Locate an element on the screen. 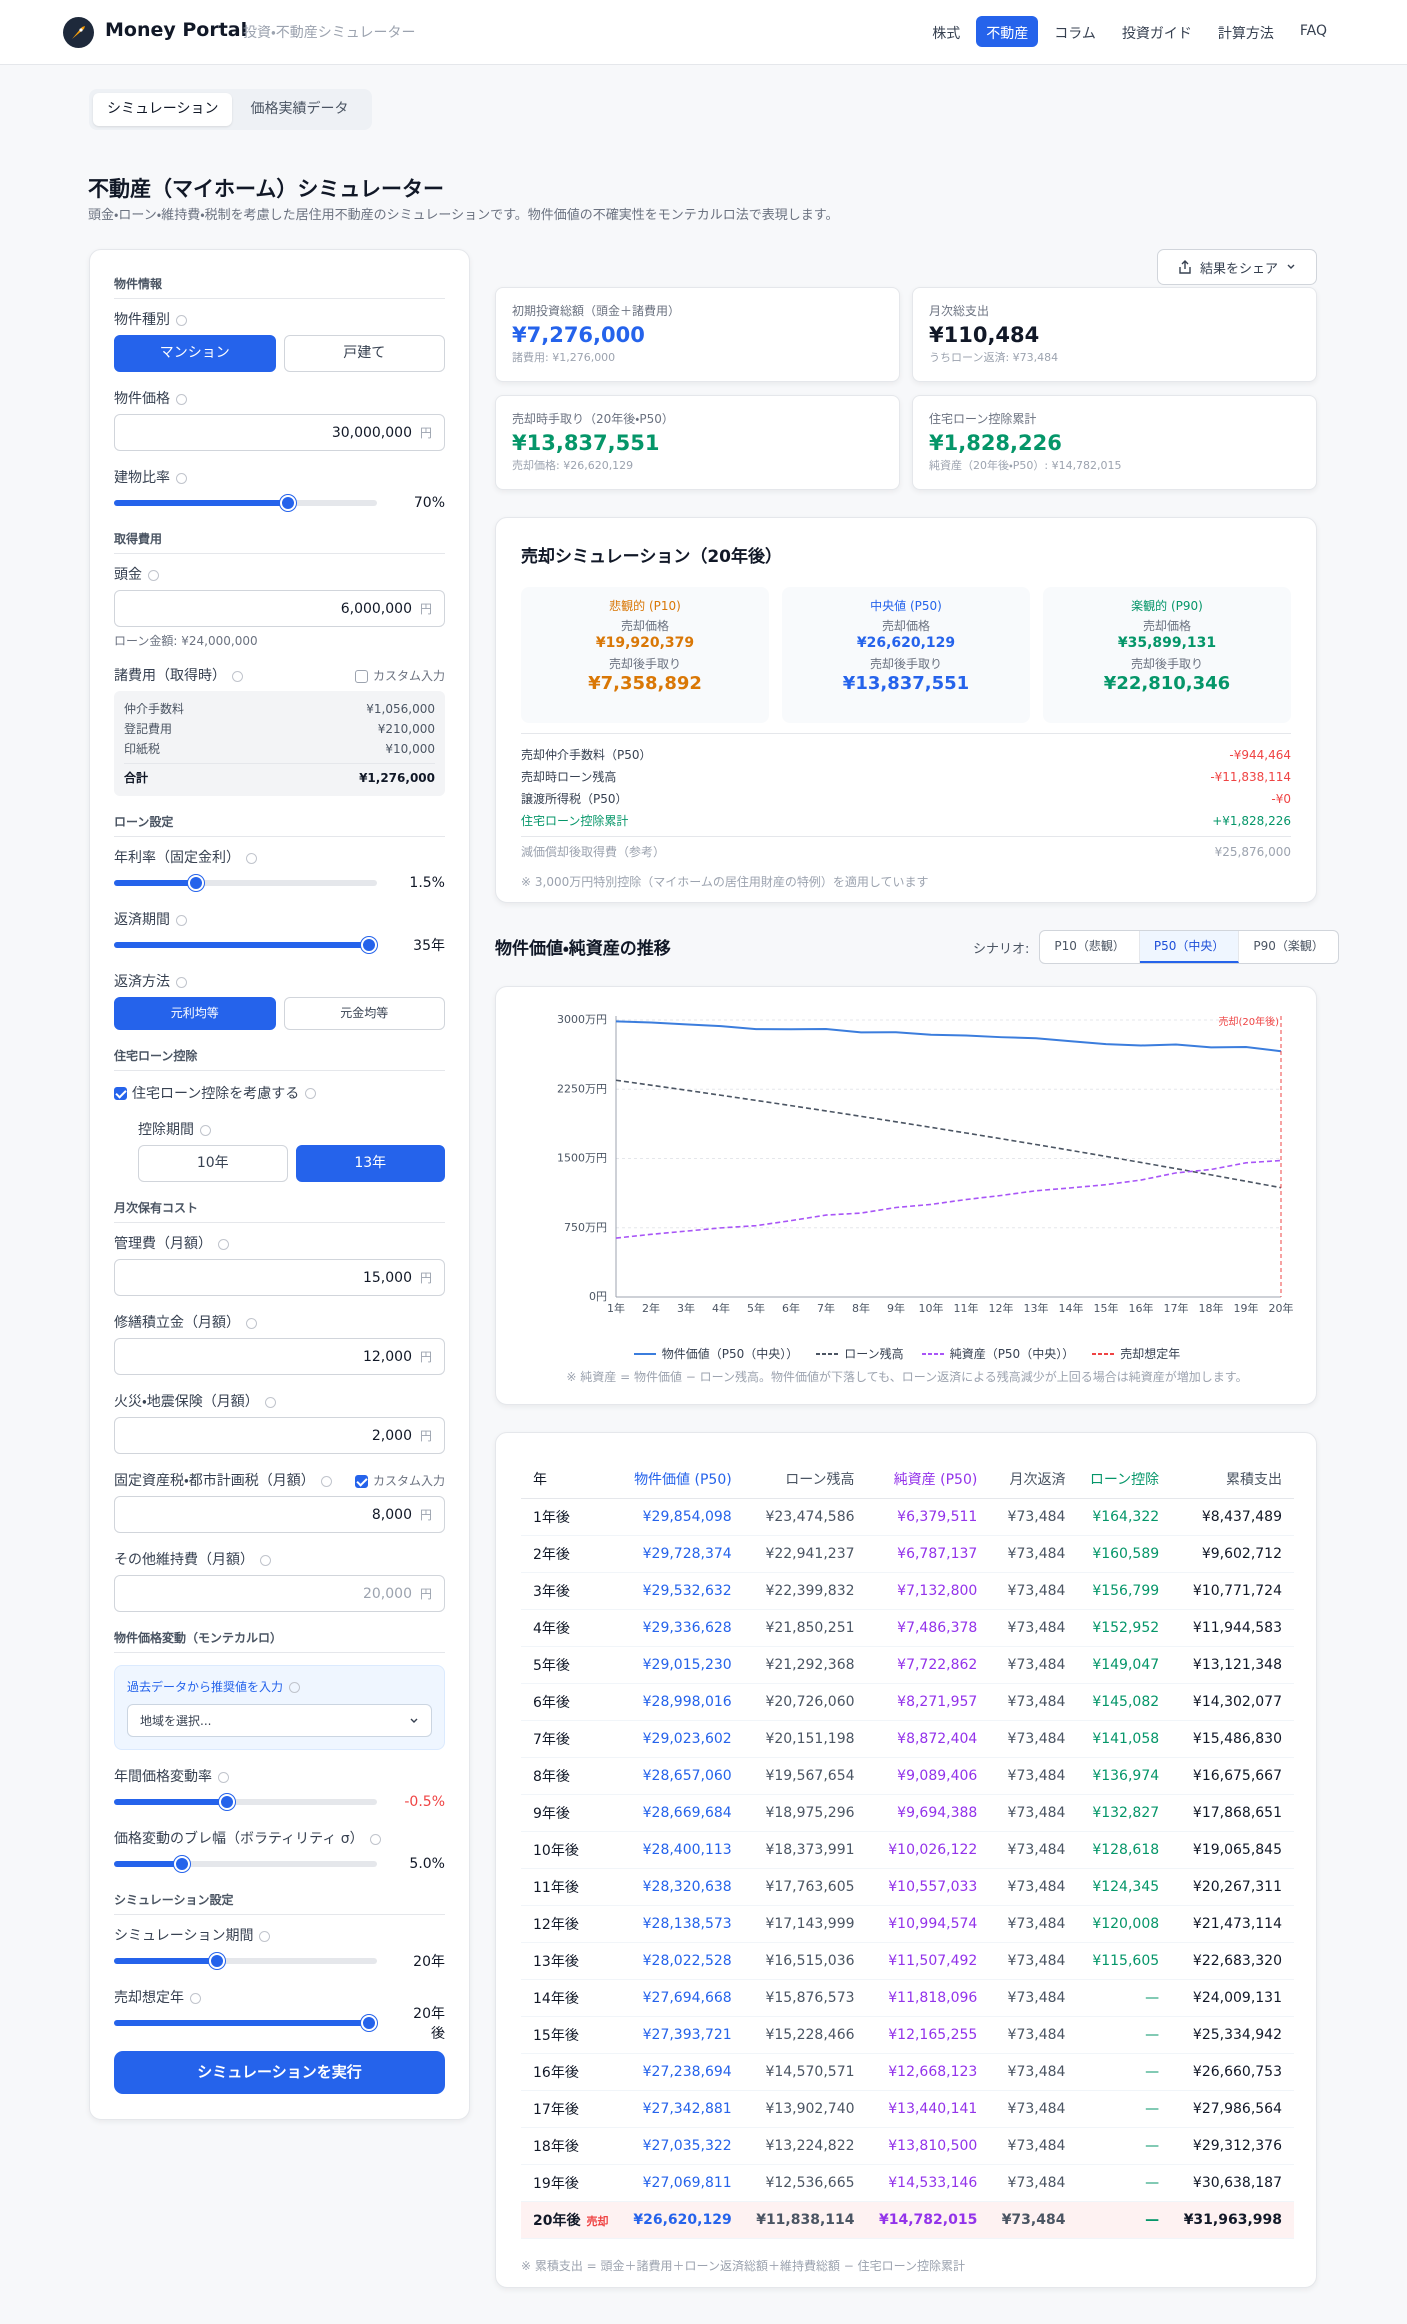 This screenshot has width=1407, height=2324. scenario-option: P50（中央） is located at coordinates (1189, 947).